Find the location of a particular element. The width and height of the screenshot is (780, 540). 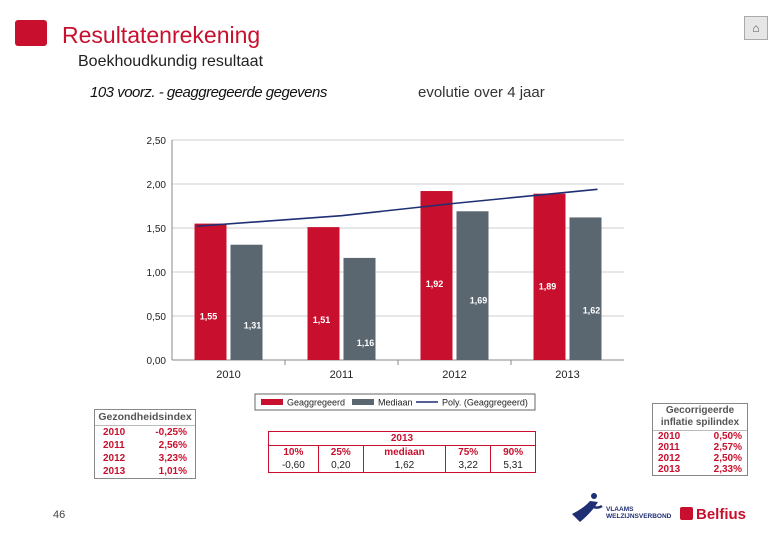

gezondheidsindex-table: 2010 -0,25% 2011 2,56% 2012 3,23% 2013 1,01% is located at coordinates (145, 452).